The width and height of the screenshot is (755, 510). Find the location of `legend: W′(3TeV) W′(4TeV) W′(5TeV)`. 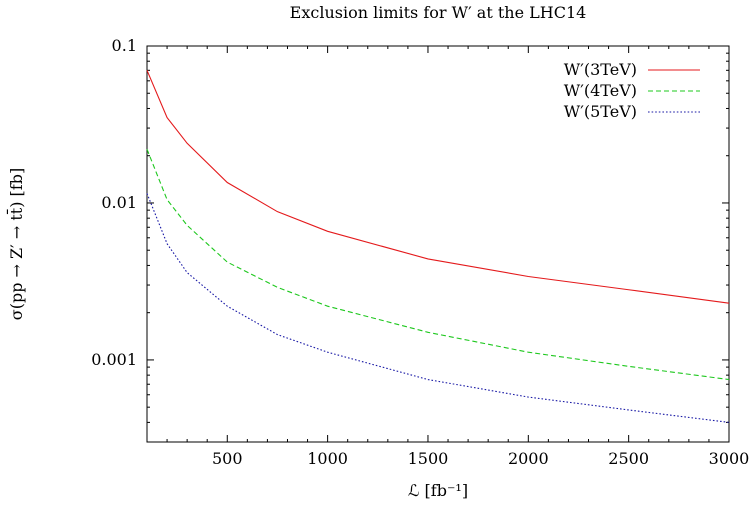

legend: W′(3TeV) W′(4TeV) W′(5TeV) is located at coordinates (632, 90).